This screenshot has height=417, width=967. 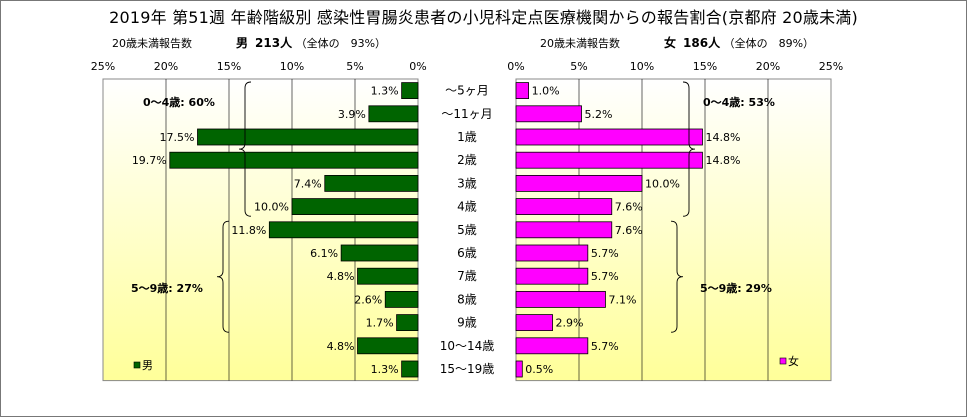 I want to click on age-category-label: 8歳, so click(x=467, y=299).